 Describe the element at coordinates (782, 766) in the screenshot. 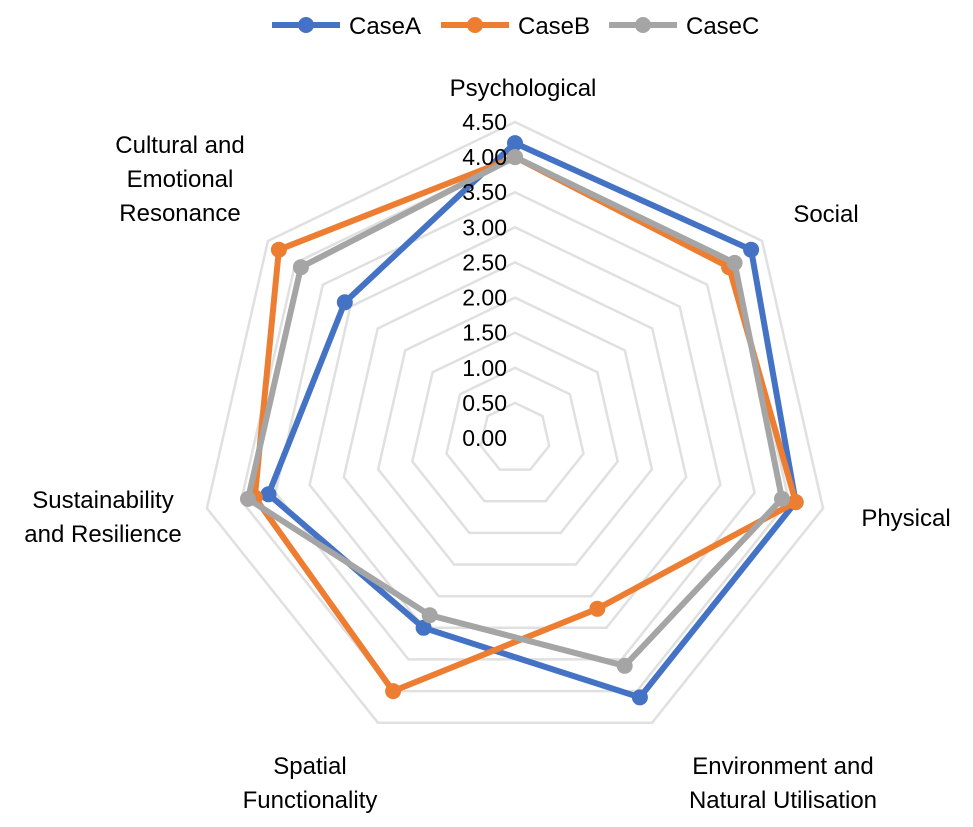

I see `axis-label-line: Environment and` at that location.